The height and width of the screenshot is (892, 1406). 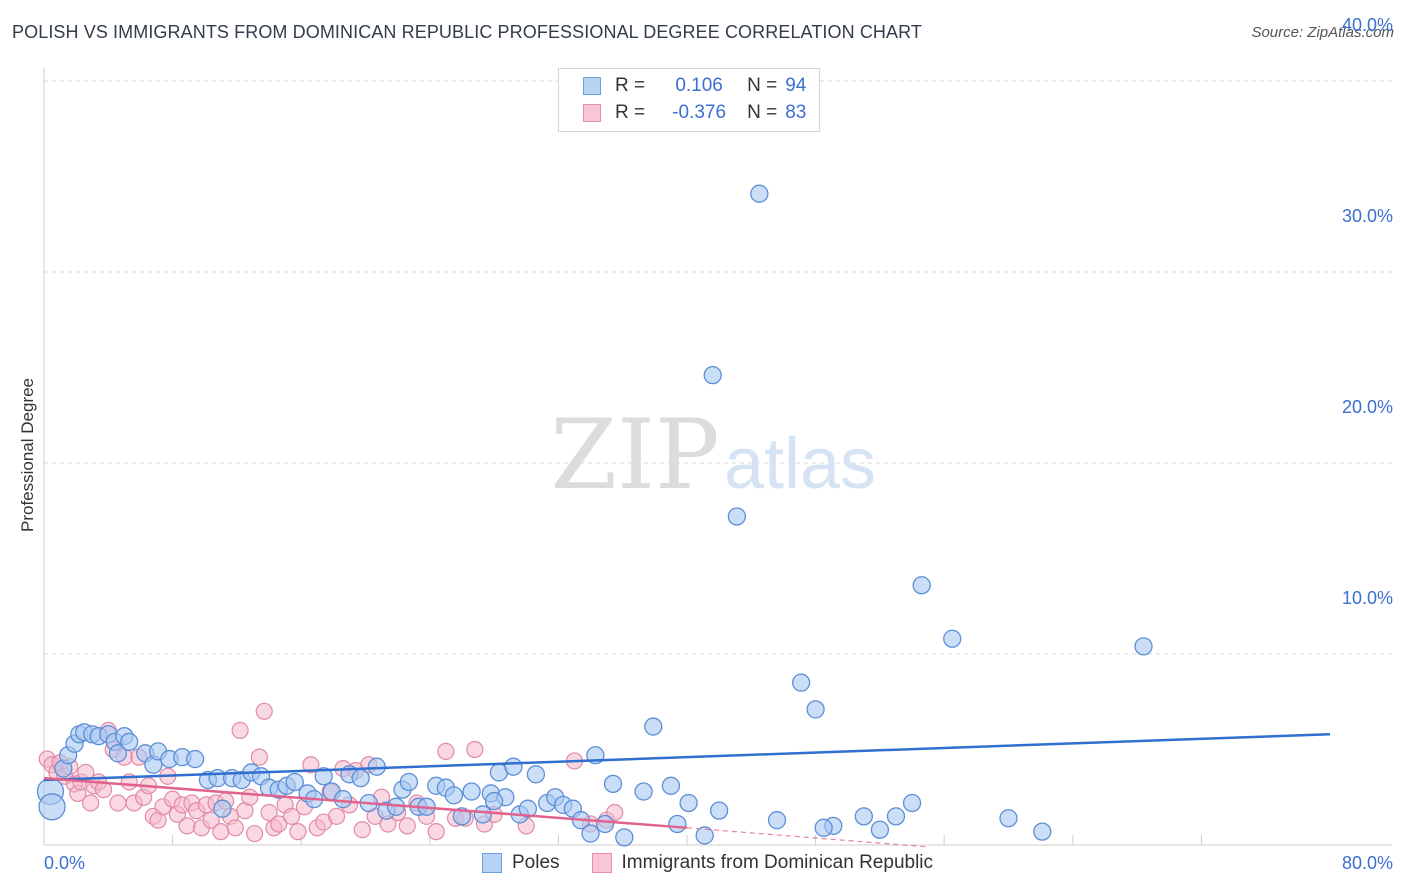 I want to click on trend-line-poles, so click(x=687, y=757).